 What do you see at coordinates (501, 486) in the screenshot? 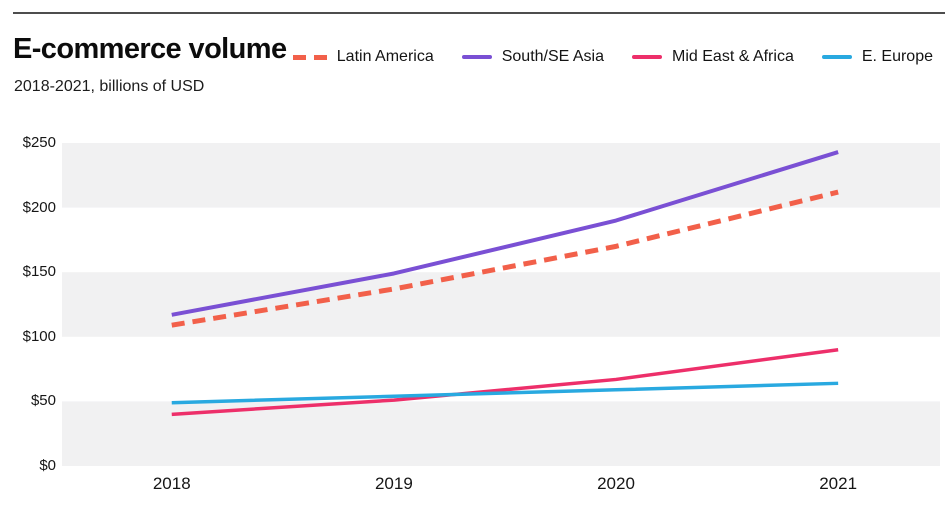
I see `x-axis: 2018 2019 2020 2021` at bounding box center [501, 486].